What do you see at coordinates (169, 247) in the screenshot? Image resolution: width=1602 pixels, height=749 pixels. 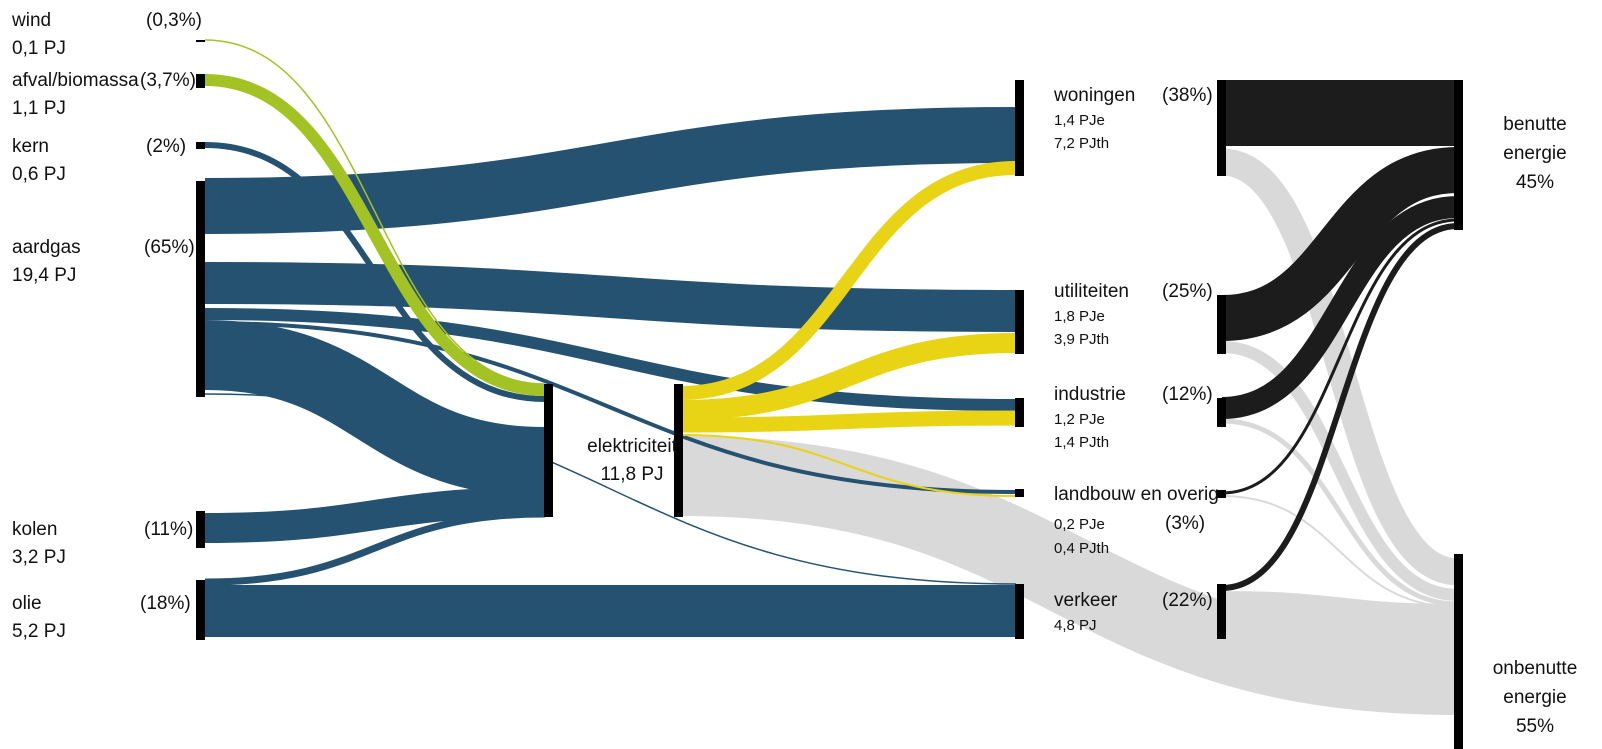 I see `source-pct-aardgas: (65%)` at bounding box center [169, 247].